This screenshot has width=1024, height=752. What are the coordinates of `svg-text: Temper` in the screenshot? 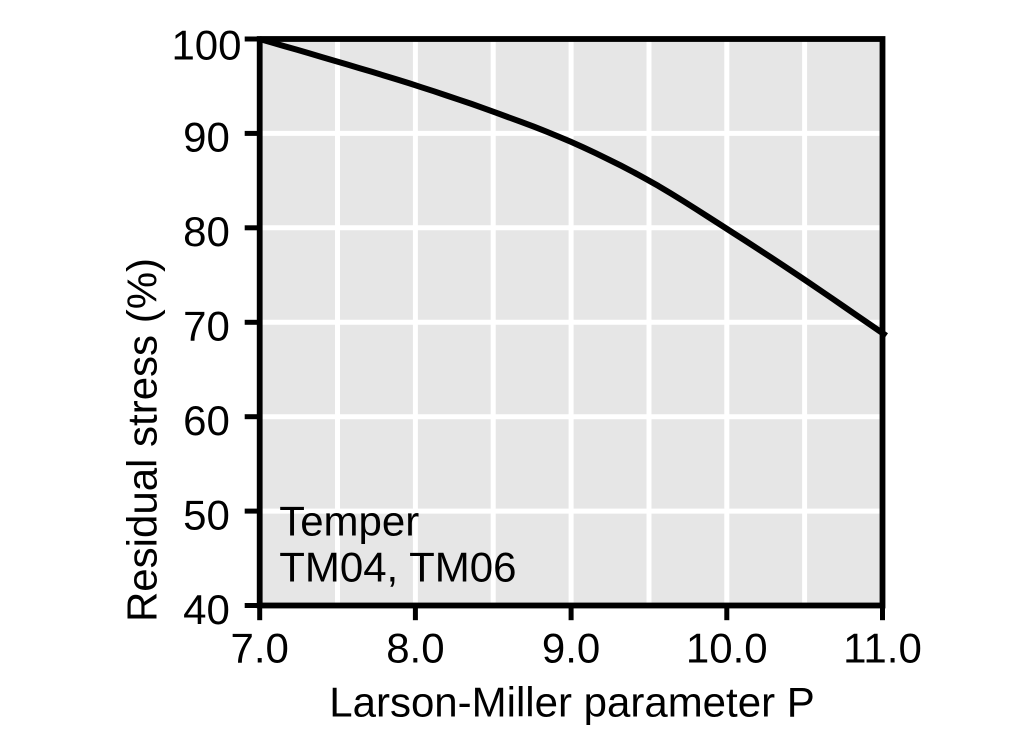 It's located at (349, 520).